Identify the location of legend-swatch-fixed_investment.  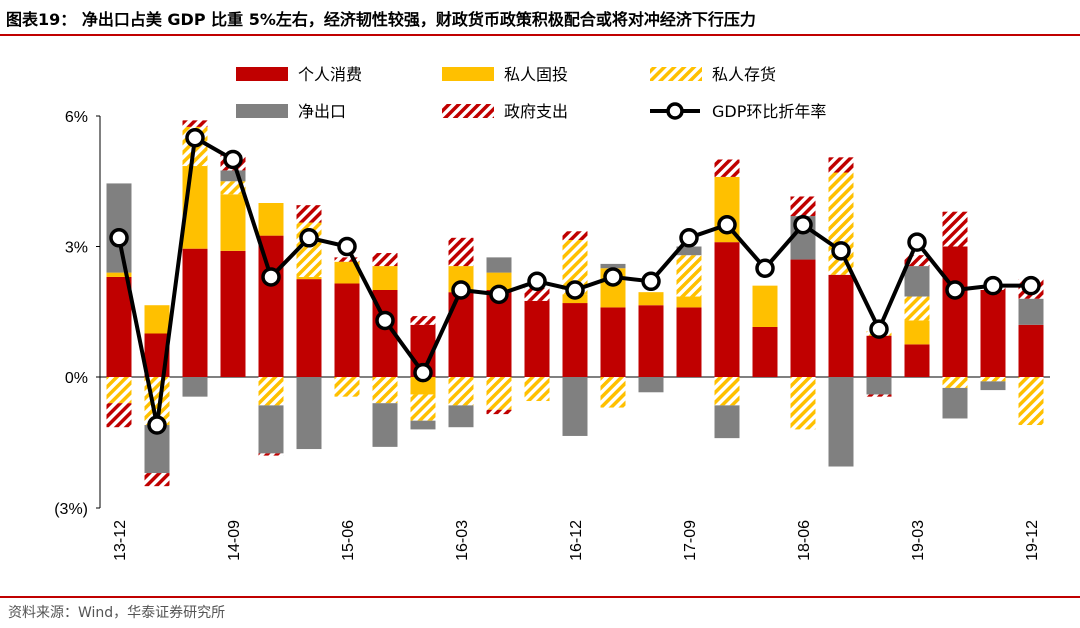
(468, 74).